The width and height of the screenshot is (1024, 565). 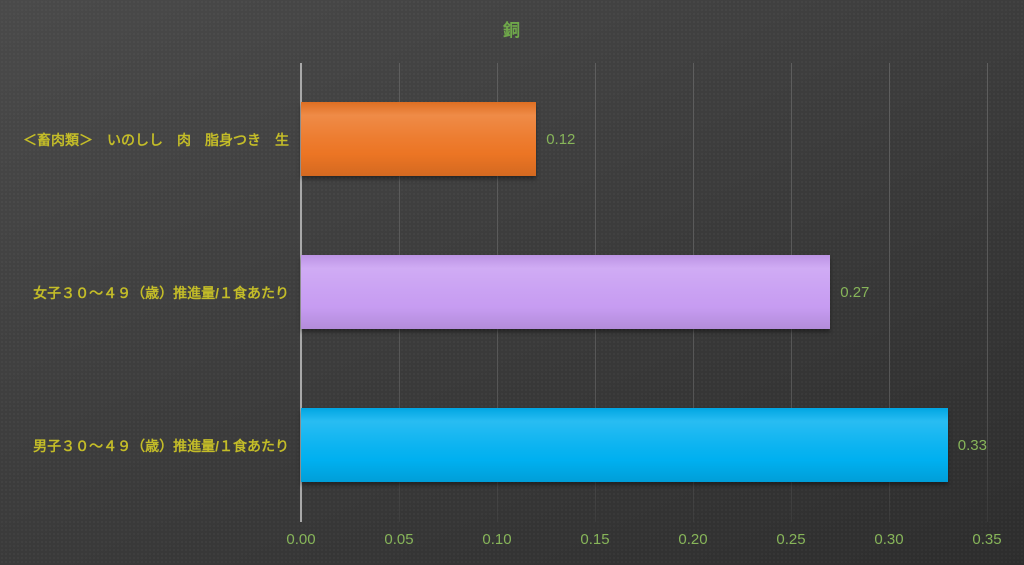 What do you see at coordinates (419, 139) in the screenshot?
I see `bar-inoshishi` at bounding box center [419, 139].